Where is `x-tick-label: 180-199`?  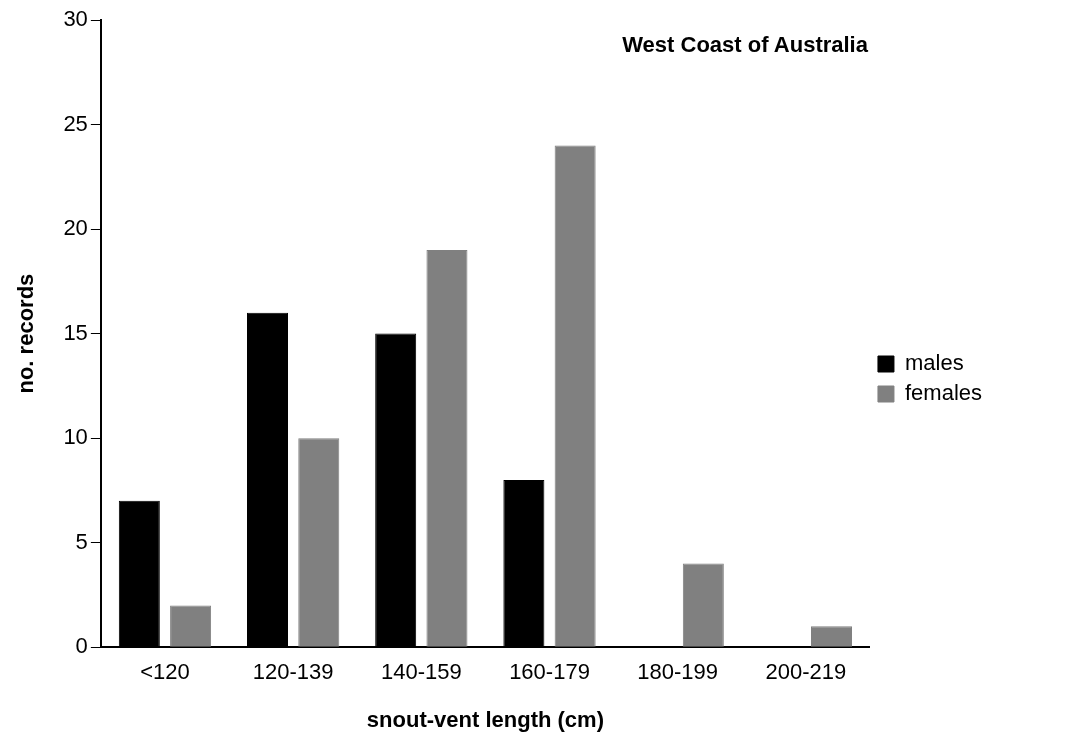 x-tick-label: 180-199 is located at coordinates (678, 672).